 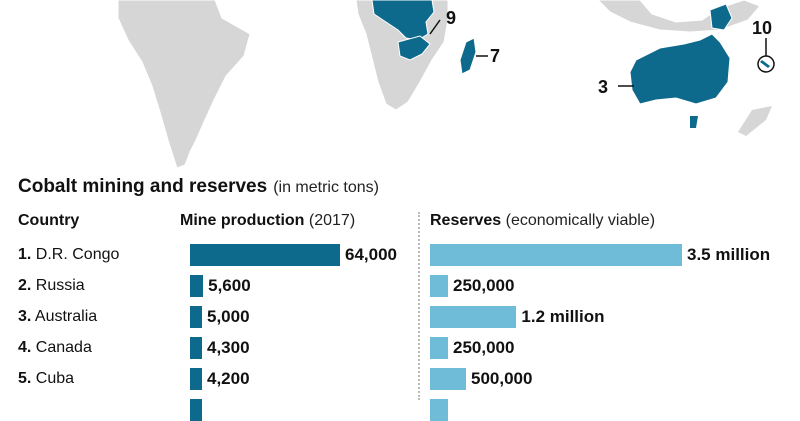 What do you see at coordinates (53, 378) in the screenshot?
I see `country-name: Cuba` at bounding box center [53, 378].